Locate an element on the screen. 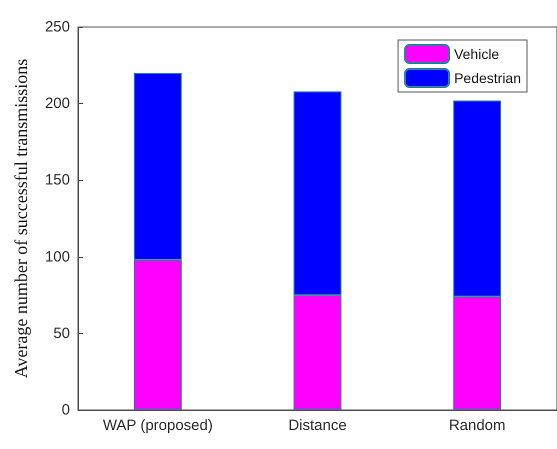  y-axis-title: Average number of successful transmissions is located at coordinates (21, 218).